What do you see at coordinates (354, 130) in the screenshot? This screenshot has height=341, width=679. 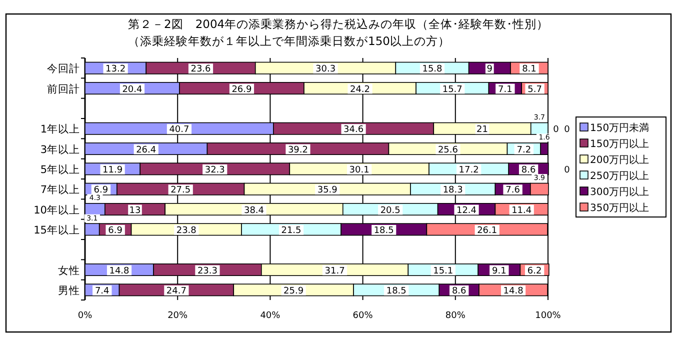 I see `data-label: 34.6` at bounding box center [354, 130].